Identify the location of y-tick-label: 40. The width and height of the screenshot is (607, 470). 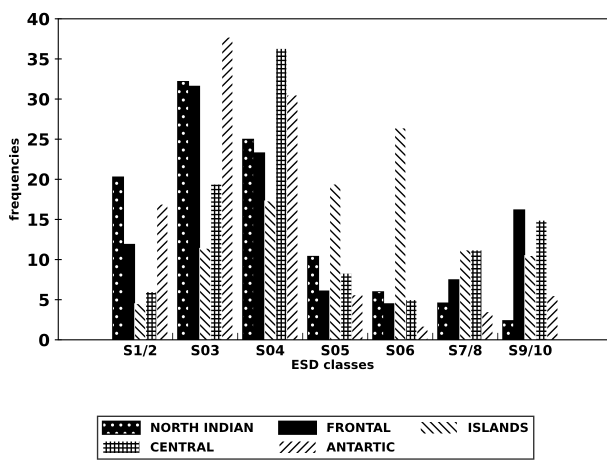
(38, 19).